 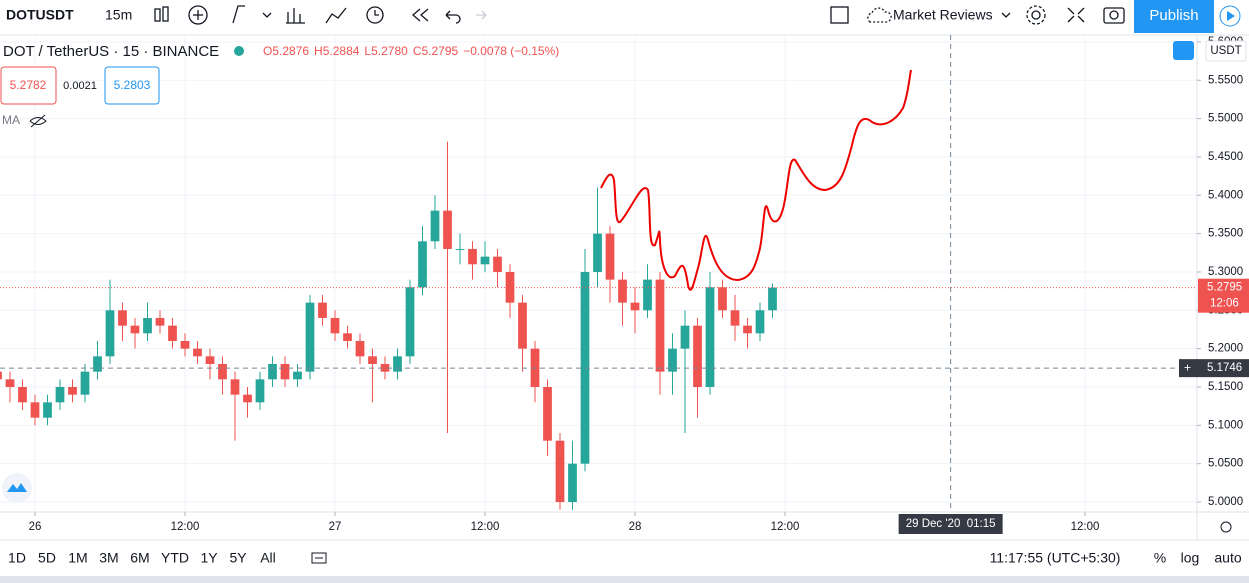 I want to click on range-buttons: 1D 5D 1M 3M 6M YTD 1Y 5Y All, so click(x=142, y=558).